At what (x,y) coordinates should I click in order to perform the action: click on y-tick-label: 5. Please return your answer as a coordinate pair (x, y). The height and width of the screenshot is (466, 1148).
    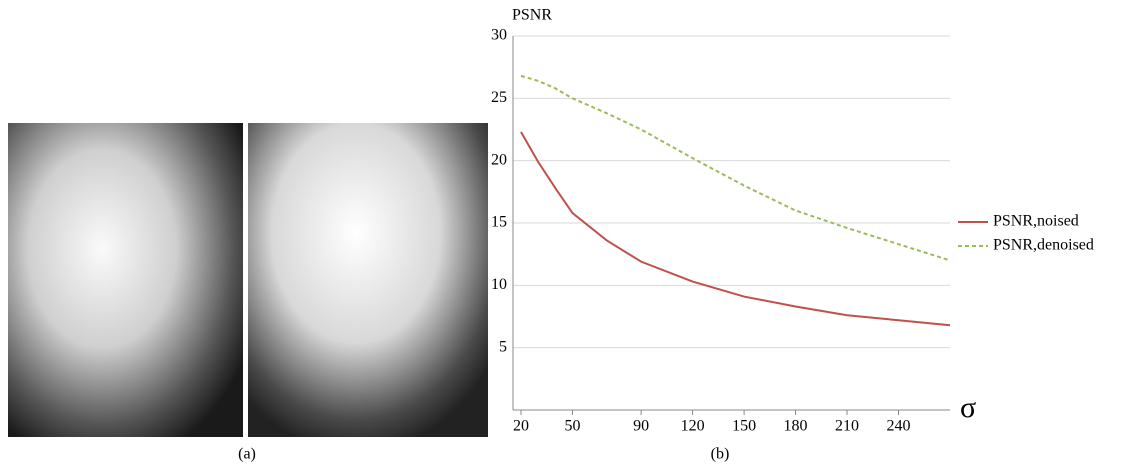
    Looking at the image, I should click on (503, 346).